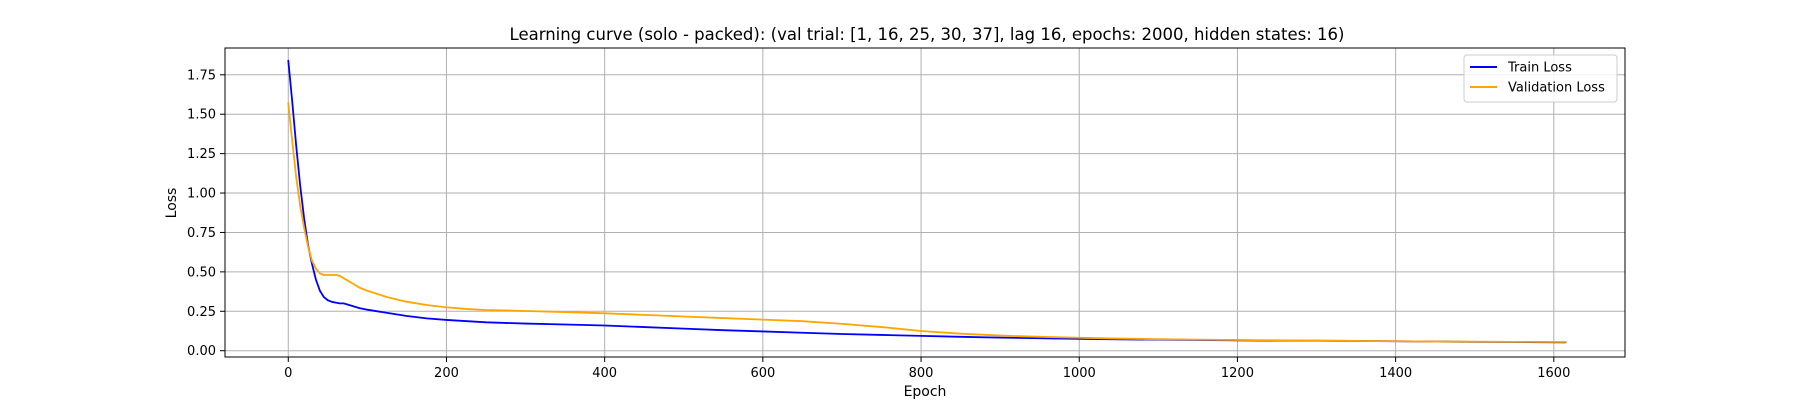 The width and height of the screenshot is (1800, 400). Describe the element at coordinates (925, 392) in the screenshot. I see `x-axis-label: Epoch` at that location.